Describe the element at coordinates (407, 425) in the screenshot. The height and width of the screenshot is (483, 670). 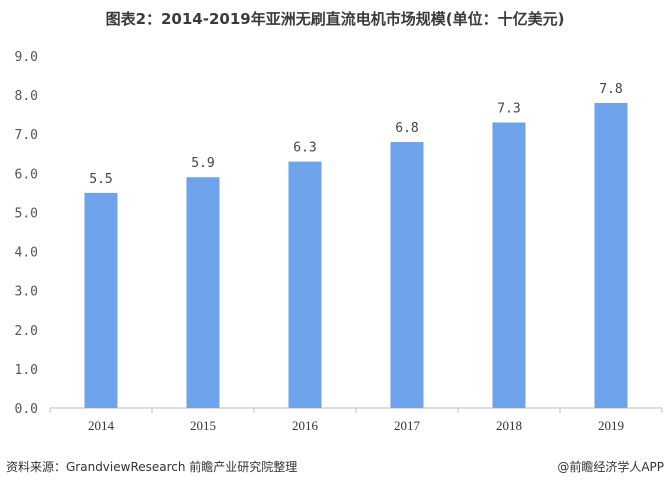
I see `x-tick-label-2017: 2017` at that location.